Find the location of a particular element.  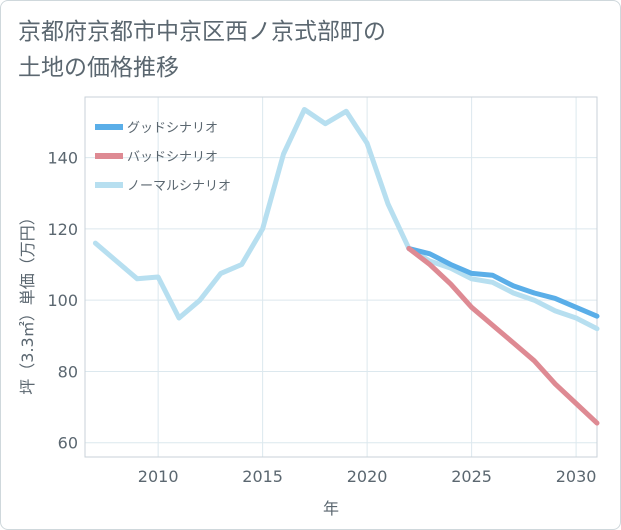

y-tick-label: 120 is located at coordinates (62, 229).